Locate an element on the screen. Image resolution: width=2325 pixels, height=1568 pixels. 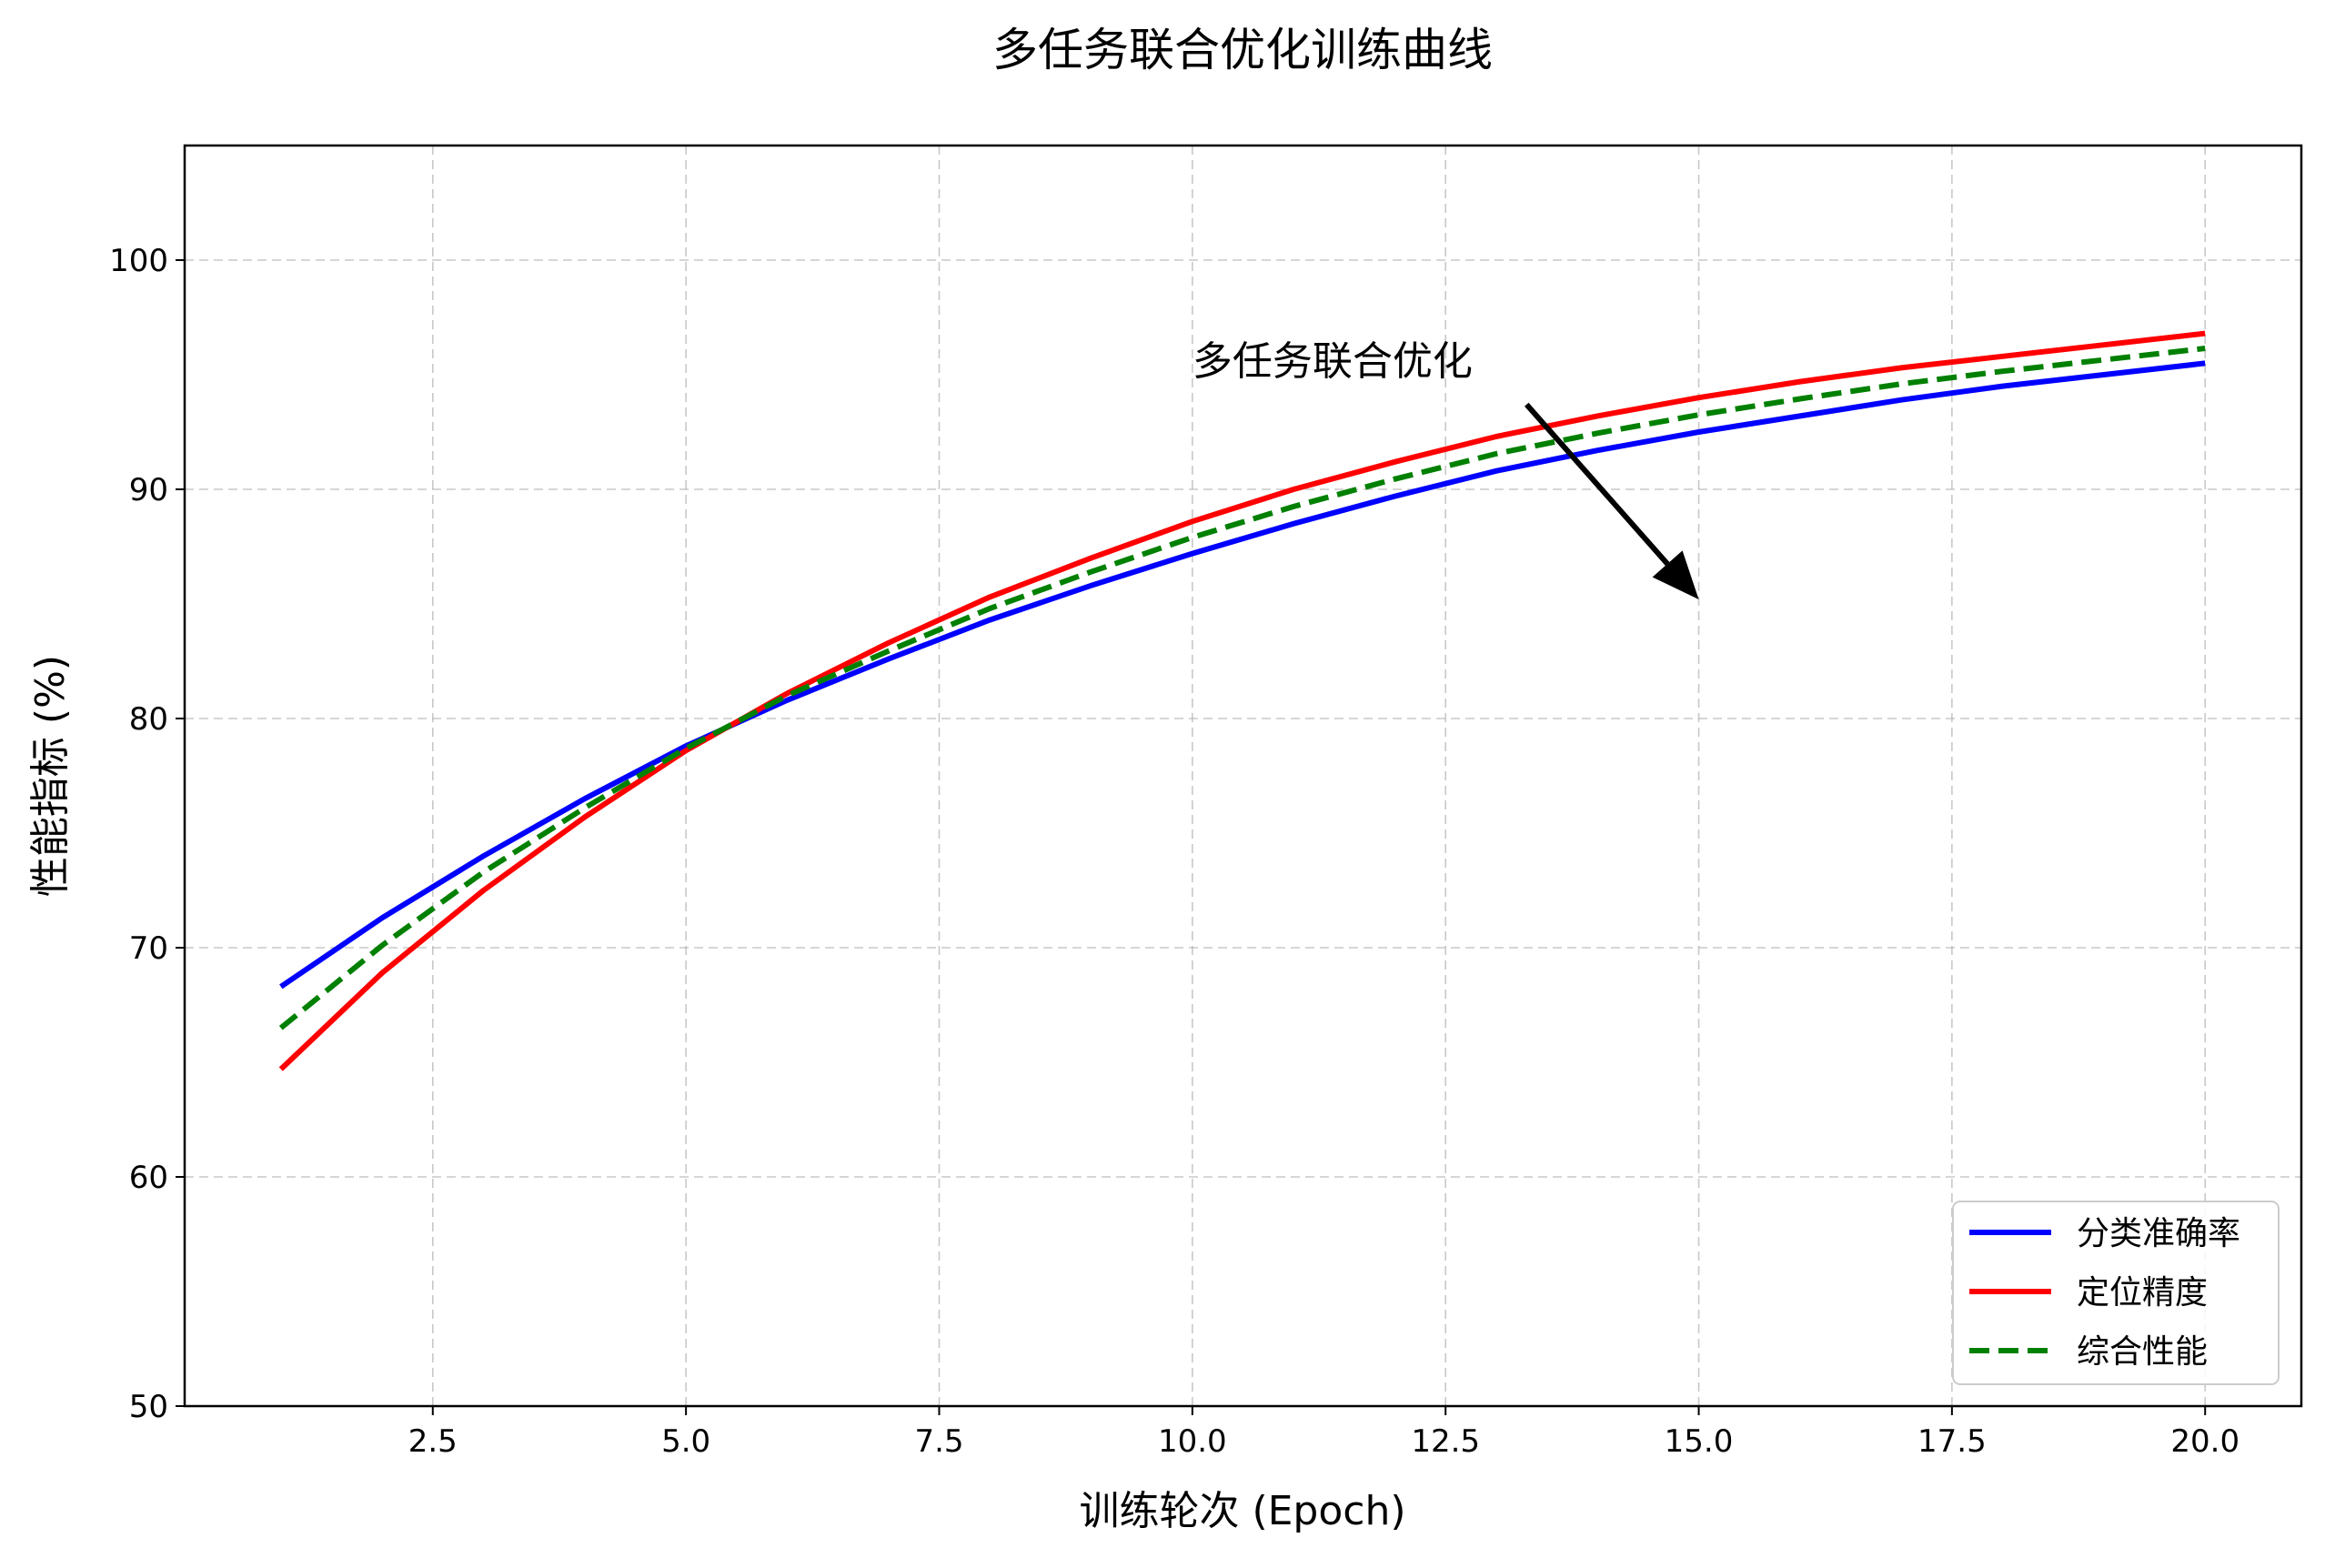
x-tick-label: 5.0 is located at coordinates (685, 1441).